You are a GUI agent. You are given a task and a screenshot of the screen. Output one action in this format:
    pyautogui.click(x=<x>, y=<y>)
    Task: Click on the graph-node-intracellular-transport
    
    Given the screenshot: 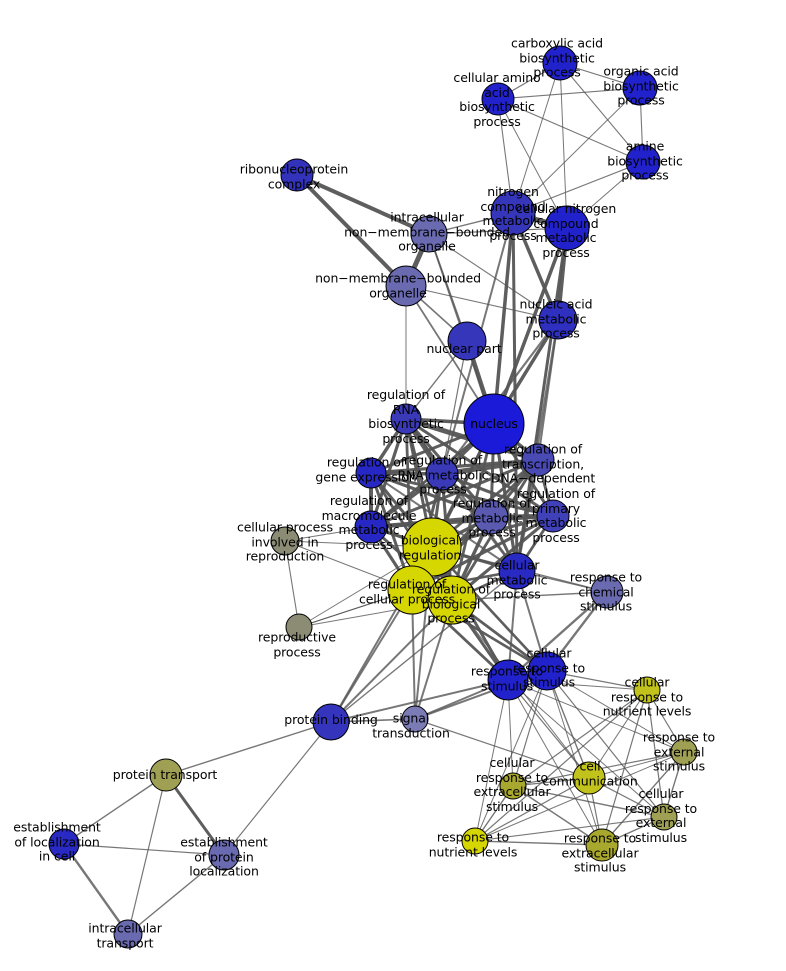 What is the action you would take?
    pyautogui.click(x=128, y=934)
    